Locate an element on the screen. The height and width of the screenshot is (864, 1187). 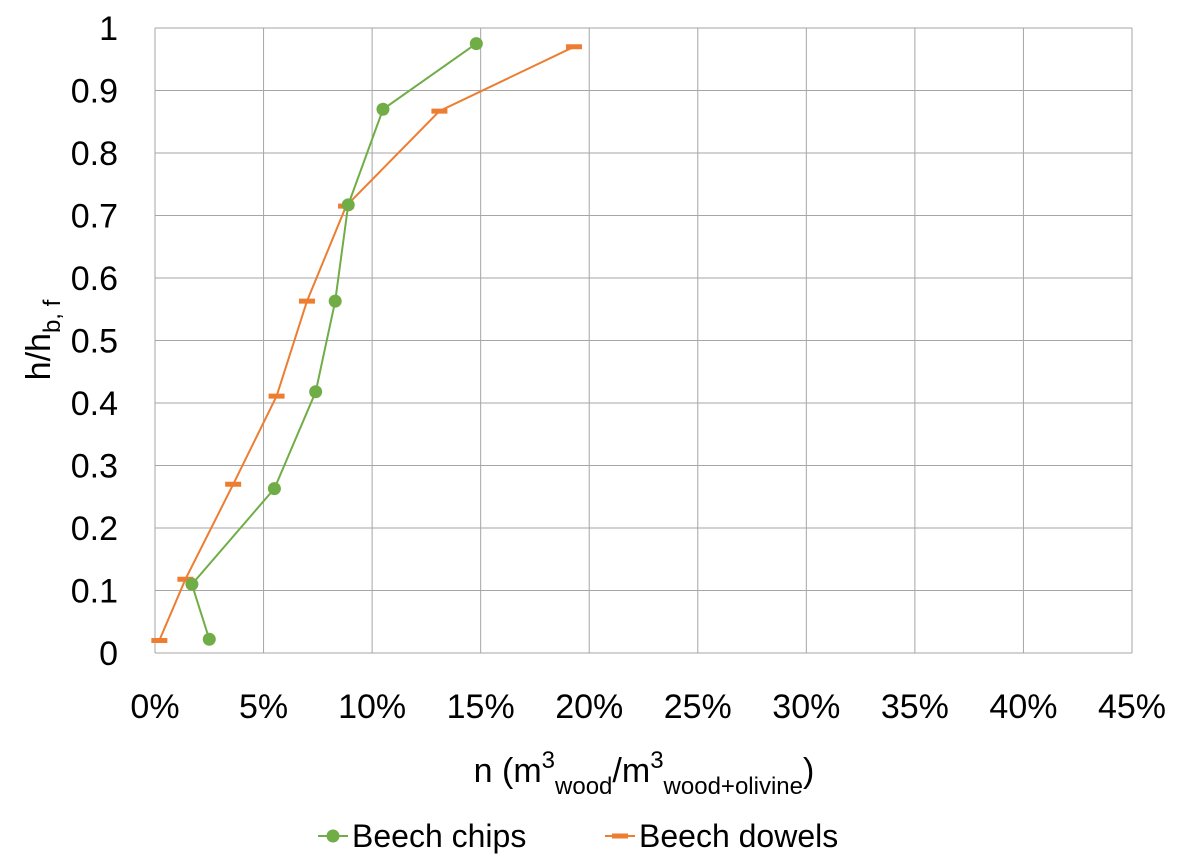
x-tick-labels: 0% 5% 10% 15% 20% 25% 30% 35% 40% 45% is located at coordinates (648, 707).